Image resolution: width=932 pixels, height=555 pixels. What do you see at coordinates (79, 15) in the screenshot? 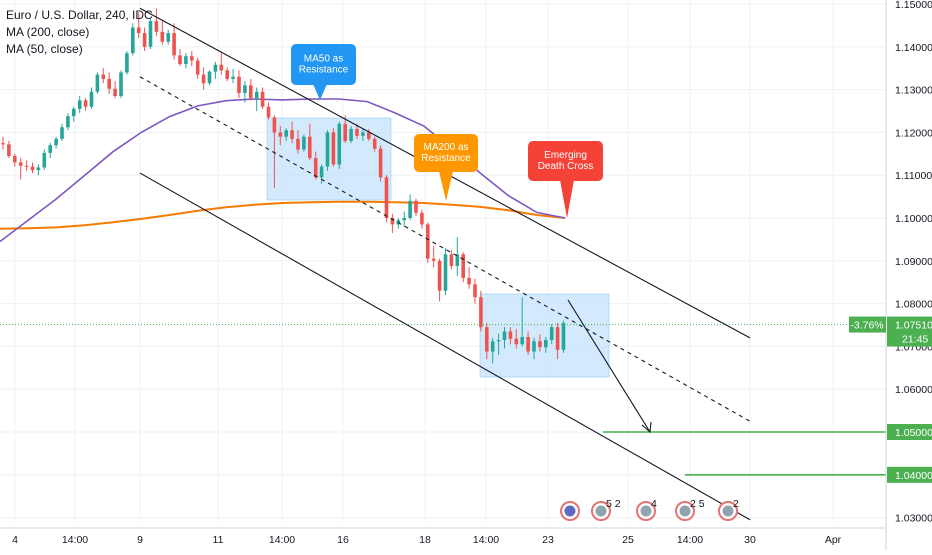
I see `symbol-title: Euro / U.S. Dollar, 240, IDC` at bounding box center [79, 15].